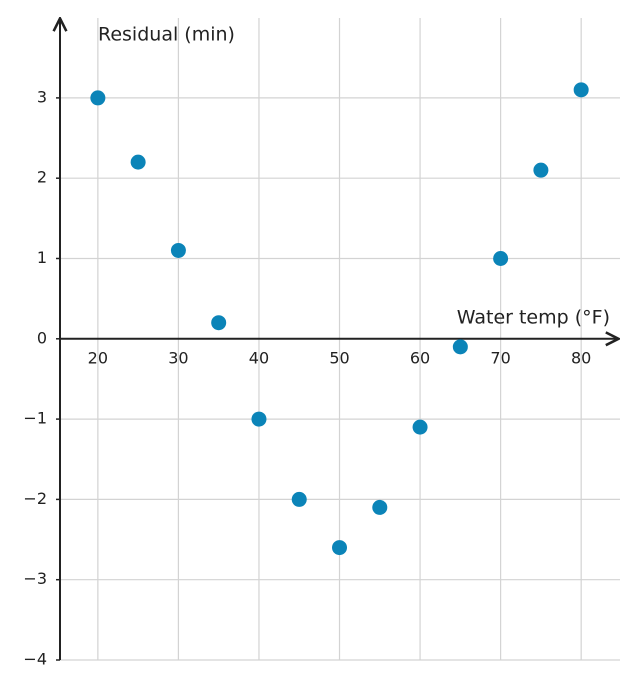 The height and width of the screenshot is (689, 639). Describe the element at coordinates (42, 96) in the screenshot. I see `y-tick-label: 3` at that location.